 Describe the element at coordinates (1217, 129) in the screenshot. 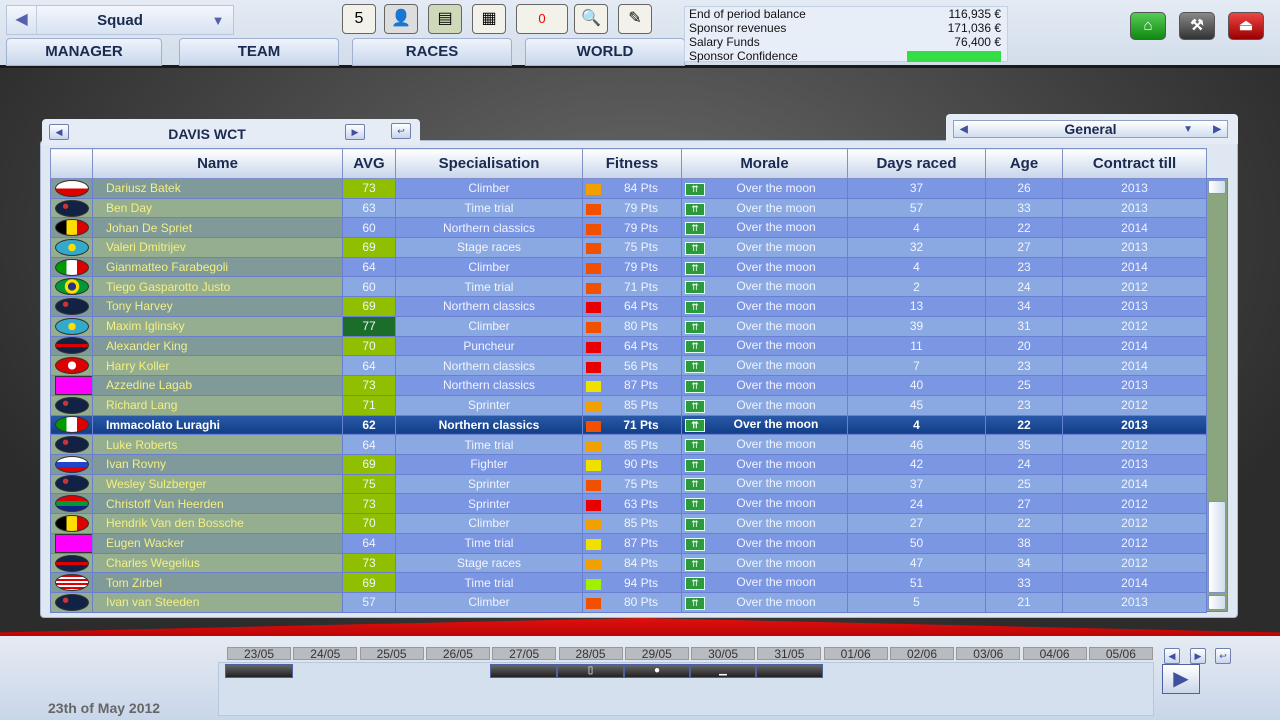

I see `next-view-icon: ▶` at that location.